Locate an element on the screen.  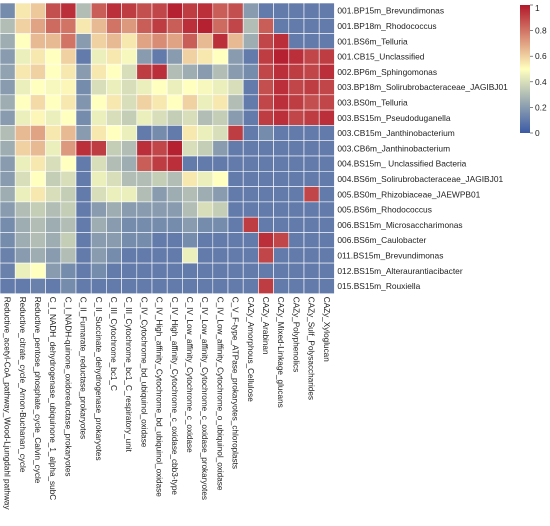
column-label: CAZy_Sulf_Polysaccharides is located at coordinates (311, 348).